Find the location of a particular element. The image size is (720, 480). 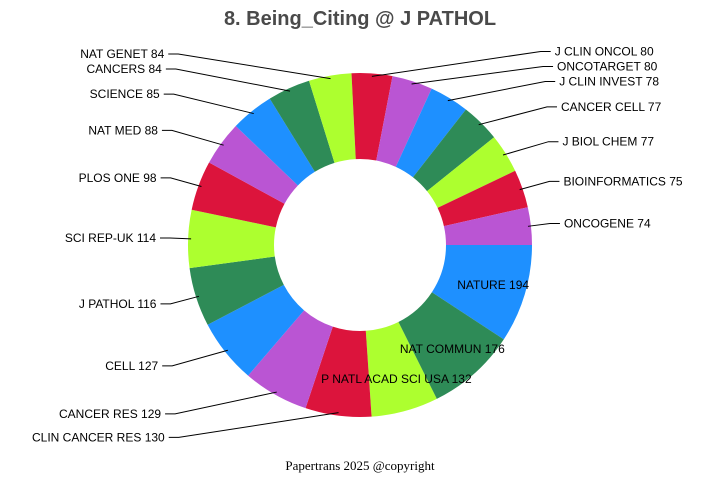

leader-line-science is located at coordinates (208, 104).